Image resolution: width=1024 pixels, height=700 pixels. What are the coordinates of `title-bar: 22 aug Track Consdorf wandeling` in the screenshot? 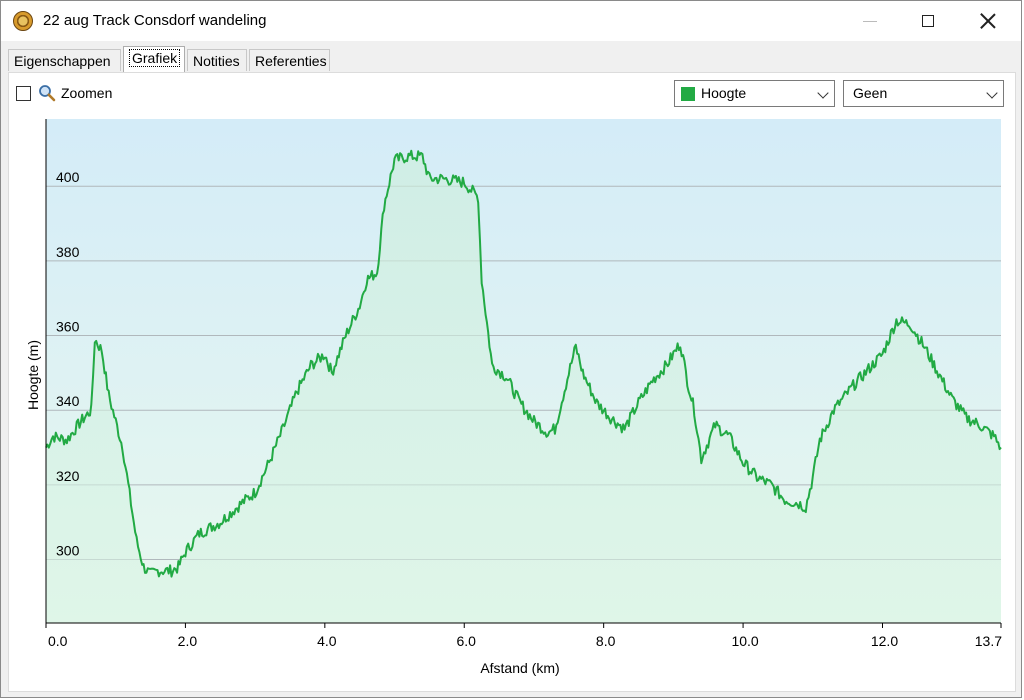 It's located at (511, 21).